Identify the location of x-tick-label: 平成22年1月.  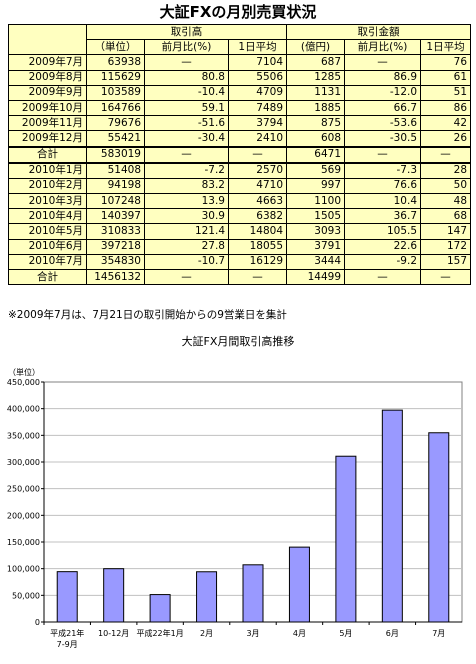
(159, 633).